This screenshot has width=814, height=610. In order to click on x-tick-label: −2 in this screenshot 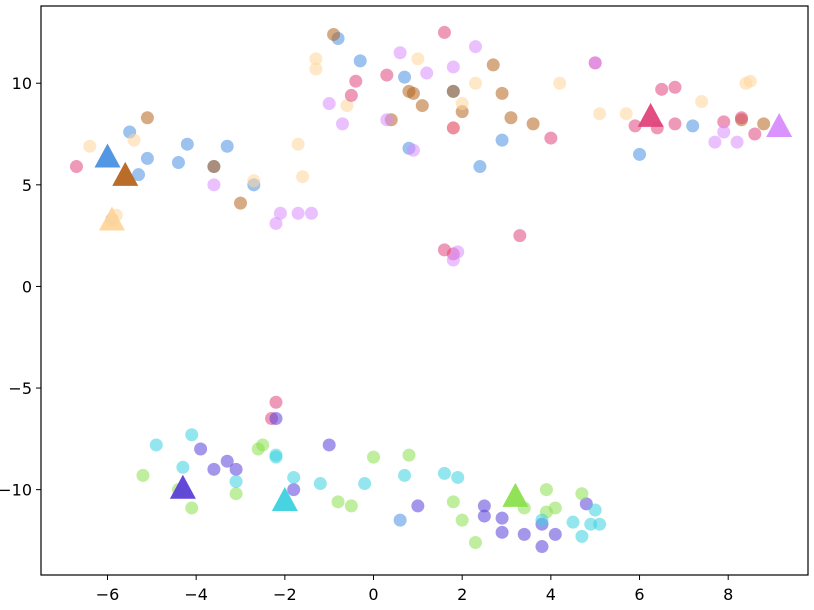, I will do `click(285, 594)`.